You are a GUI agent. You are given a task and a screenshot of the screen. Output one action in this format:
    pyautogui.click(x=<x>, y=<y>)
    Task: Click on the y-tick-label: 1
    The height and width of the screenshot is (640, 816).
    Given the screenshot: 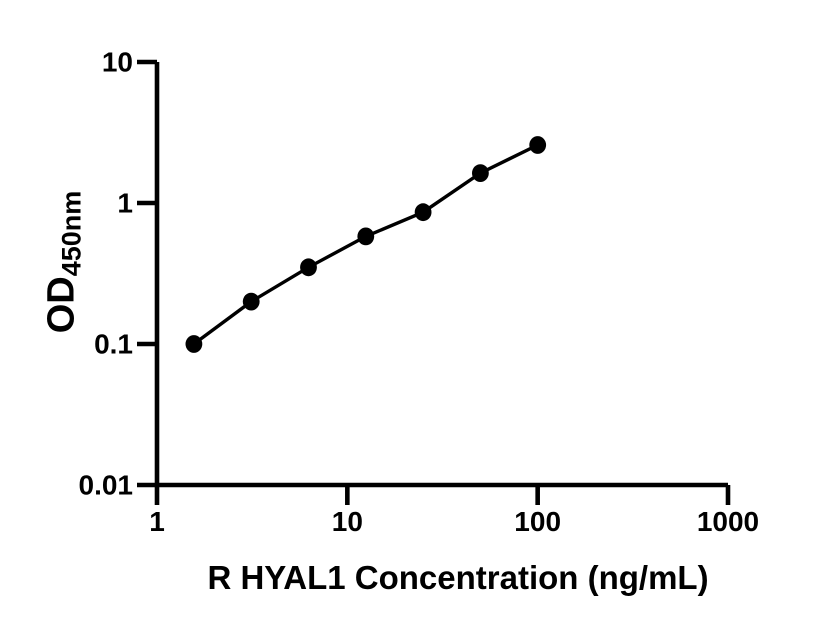 What is the action you would take?
    pyautogui.click(x=125, y=203)
    